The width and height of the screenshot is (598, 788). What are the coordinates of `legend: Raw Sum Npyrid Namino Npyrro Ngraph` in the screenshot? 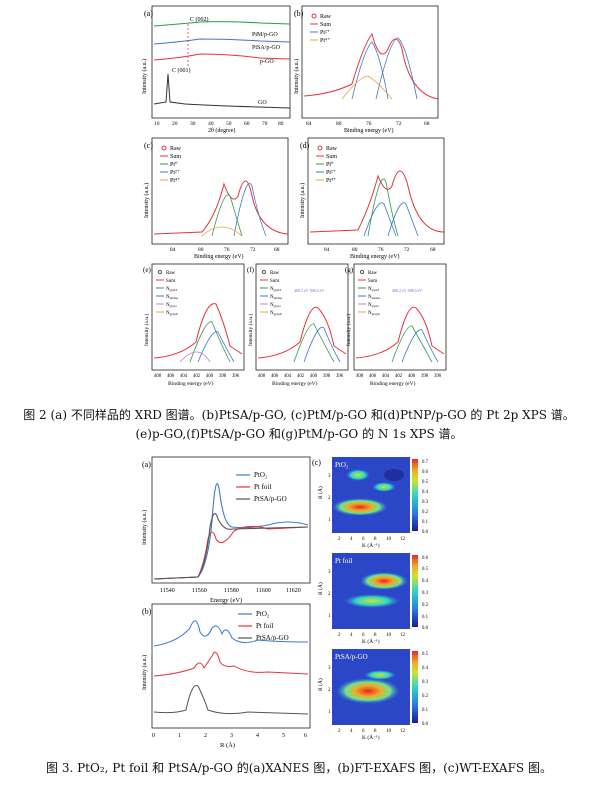 It's located at (369, 292).